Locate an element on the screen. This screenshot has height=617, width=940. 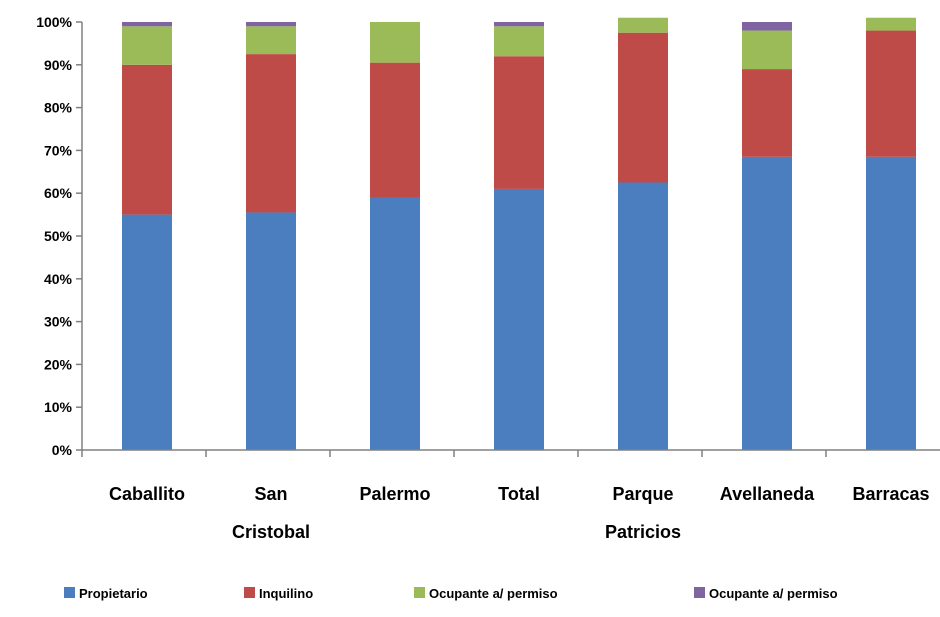
y-axis-ticks: 0% 10% 20% 30% 40% 50% 60% 70% 80% 90% 100% is located at coordinates (59, 236).